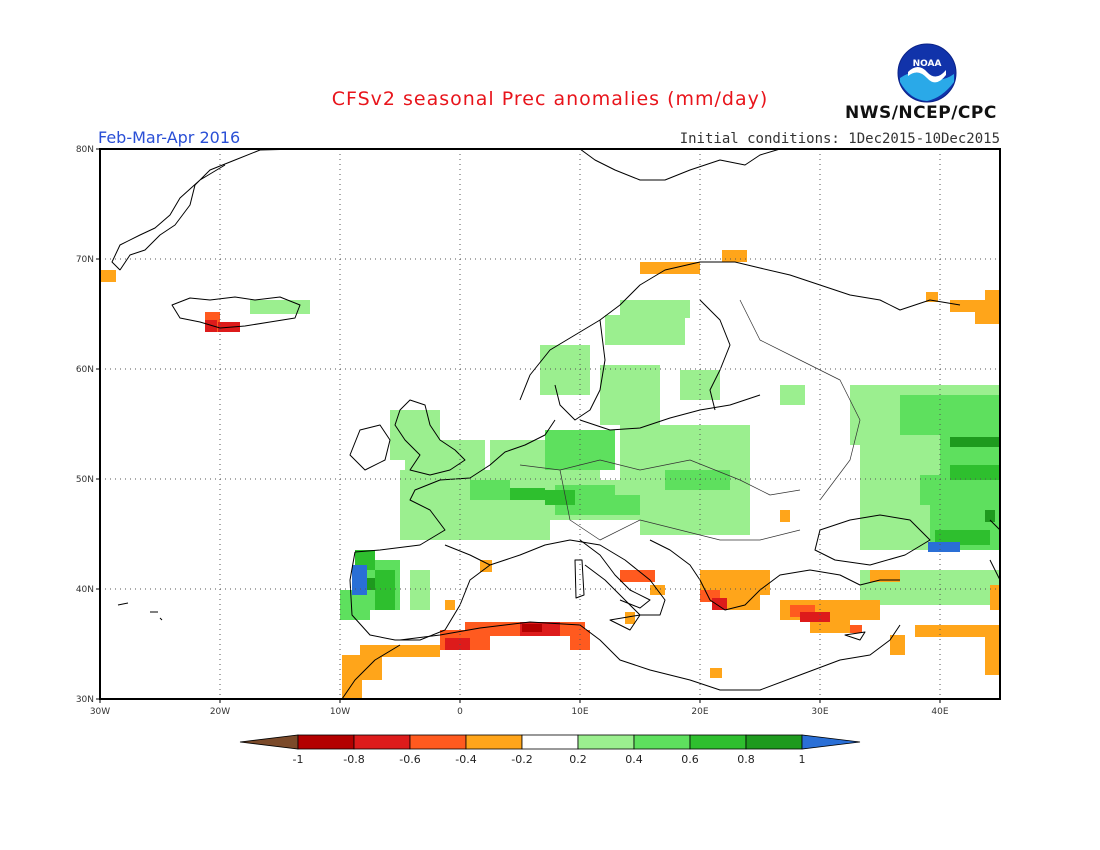 Image resolution: width=1100 pixels, height=850 pixels. What do you see at coordinates (85, 480) in the screenshot?
I see `lat-label: 50N` at bounding box center [85, 480].